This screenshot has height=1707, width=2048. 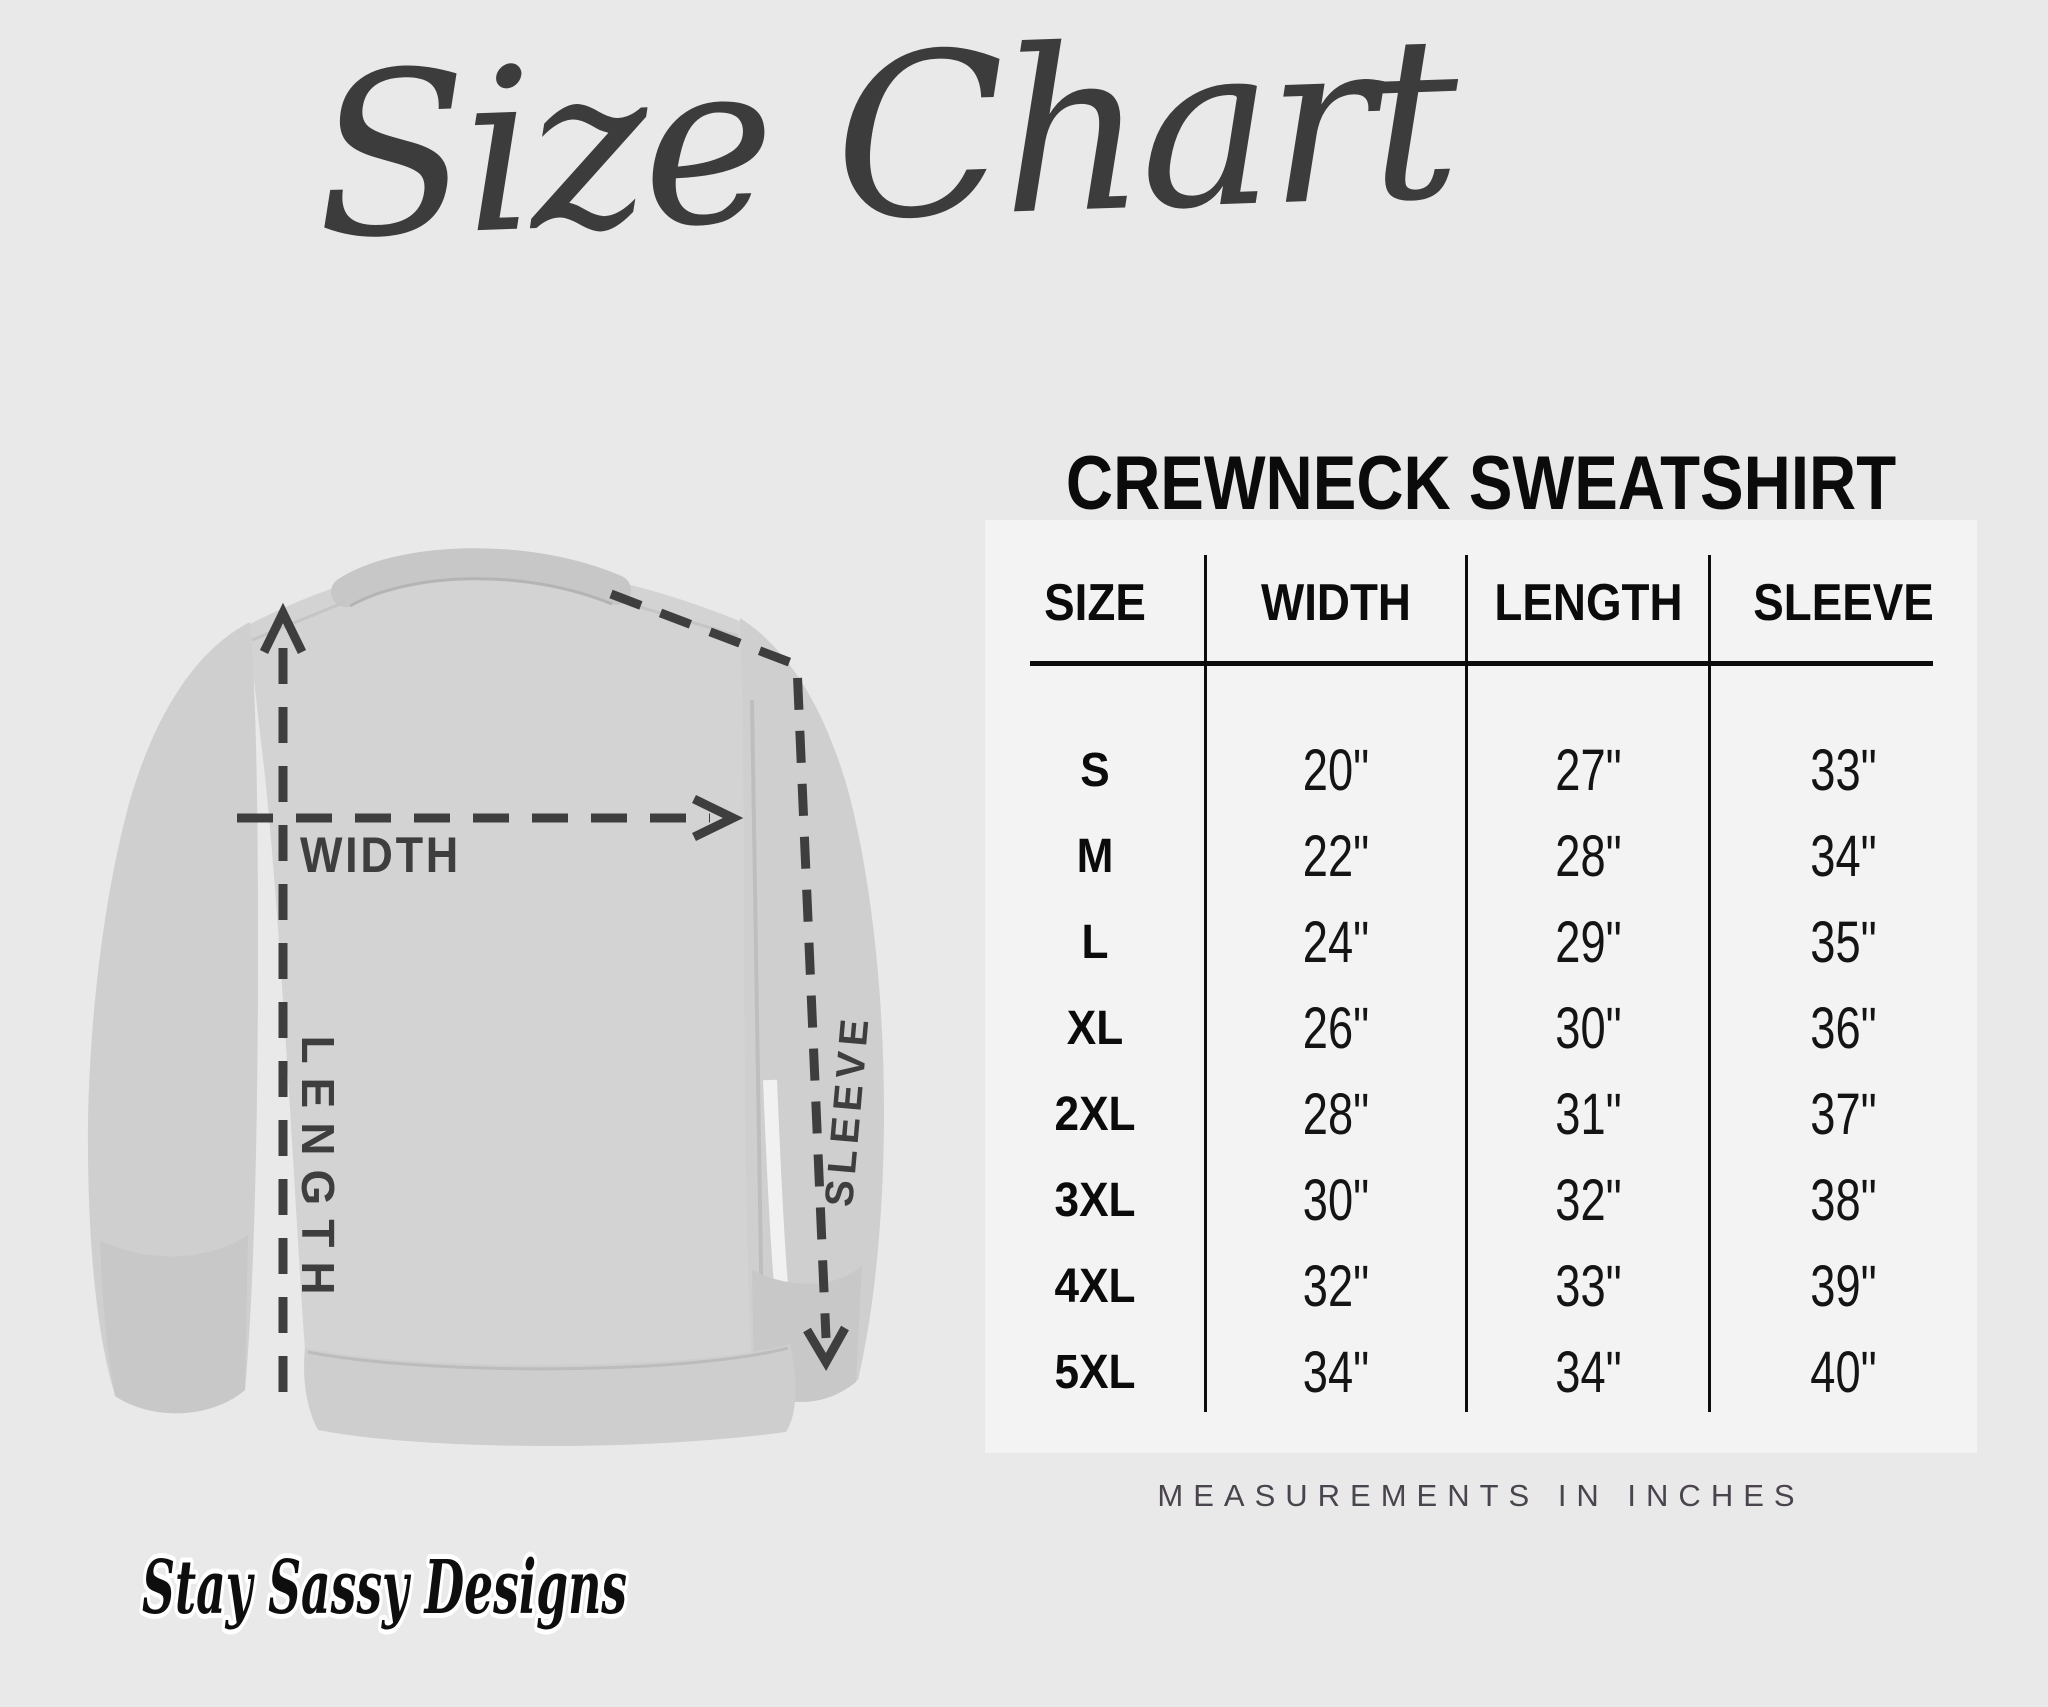 What do you see at coordinates (1481, 1286) in the screenshot?
I see `table-row: 4XL 32" 33" 39"` at bounding box center [1481, 1286].